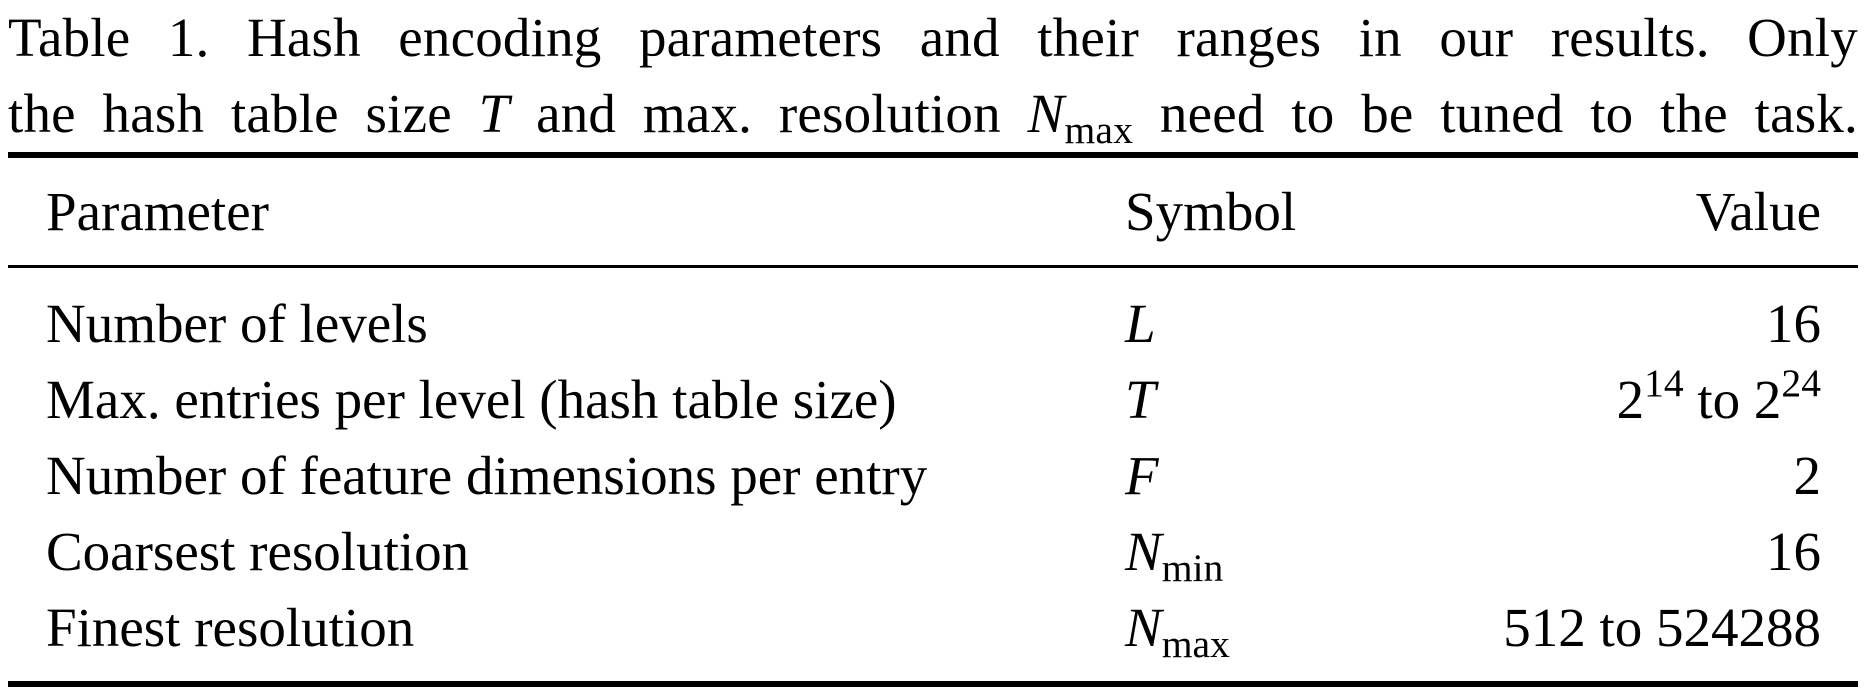 This screenshot has width=1866, height=693. I want to click on cell-symbol: Nmax, so click(1177, 630).